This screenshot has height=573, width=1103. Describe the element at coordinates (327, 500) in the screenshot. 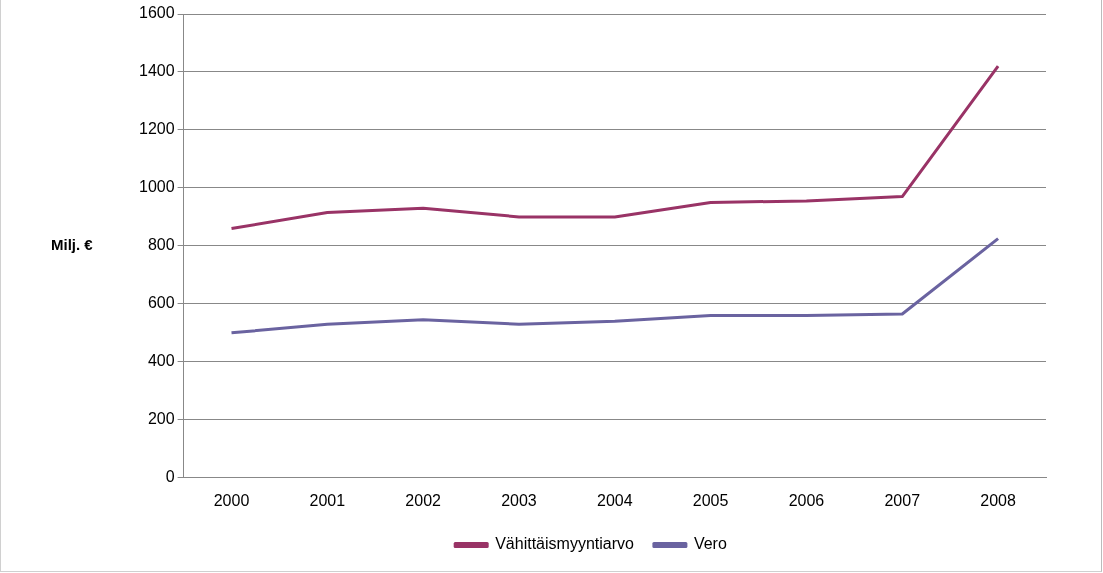

I see `x-tick-label: 2001` at that location.